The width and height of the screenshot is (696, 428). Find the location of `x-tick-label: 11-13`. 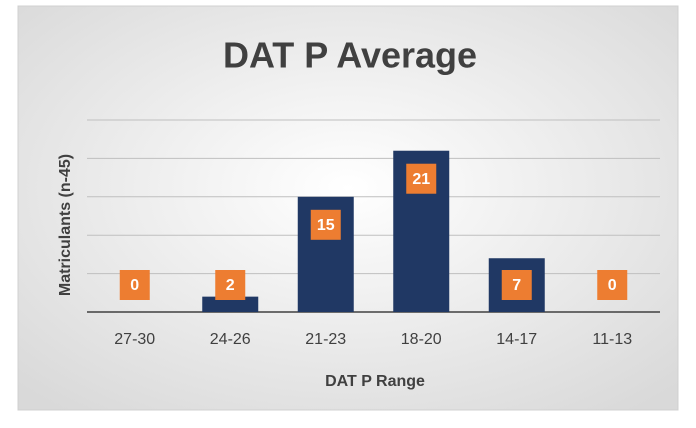

x-tick-label: 11-13 is located at coordinates (612, 339).